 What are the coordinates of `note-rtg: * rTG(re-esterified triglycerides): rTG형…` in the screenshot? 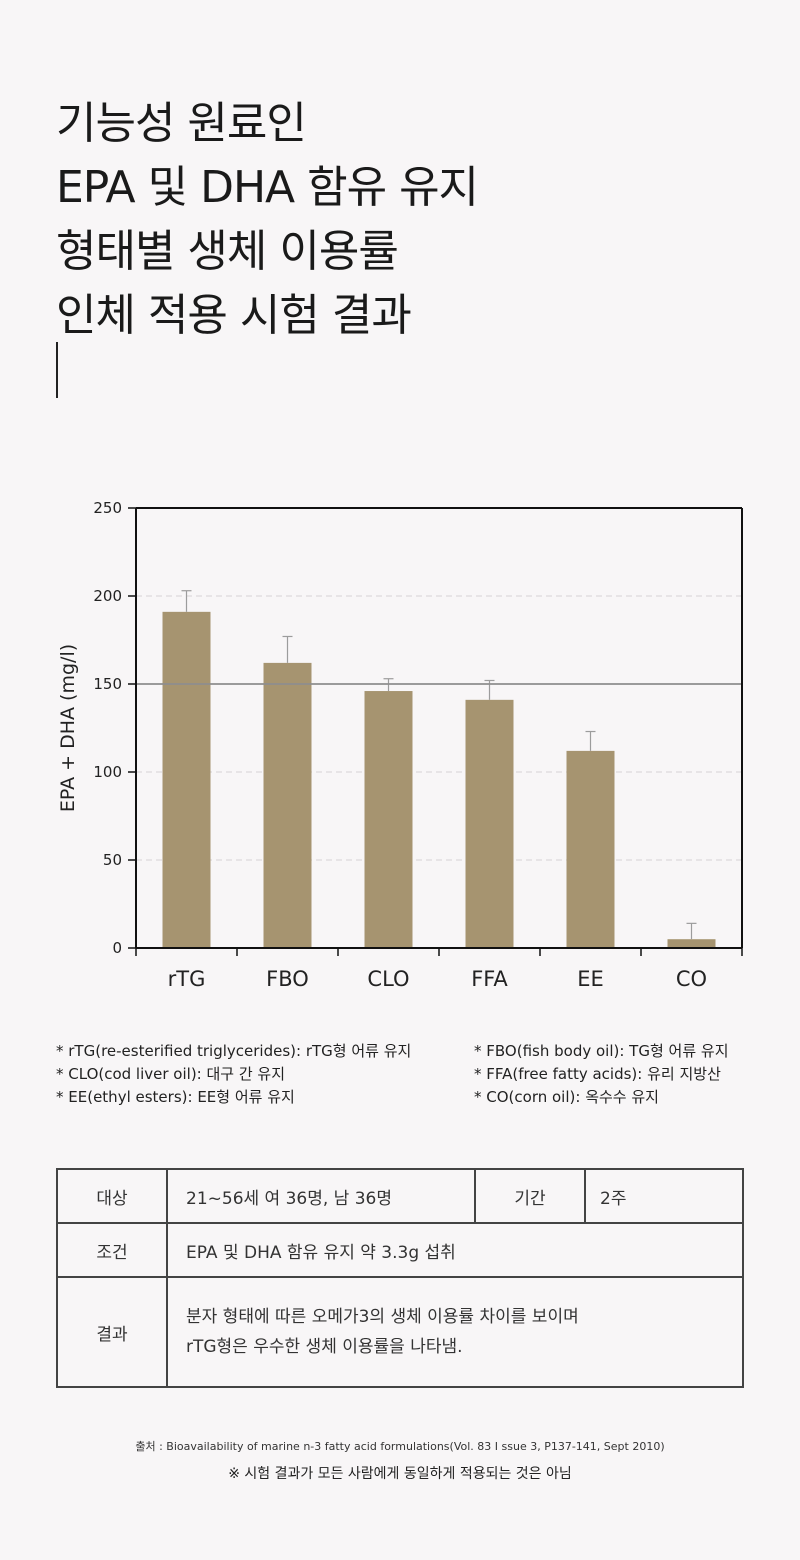 It's located at (234, 1051).